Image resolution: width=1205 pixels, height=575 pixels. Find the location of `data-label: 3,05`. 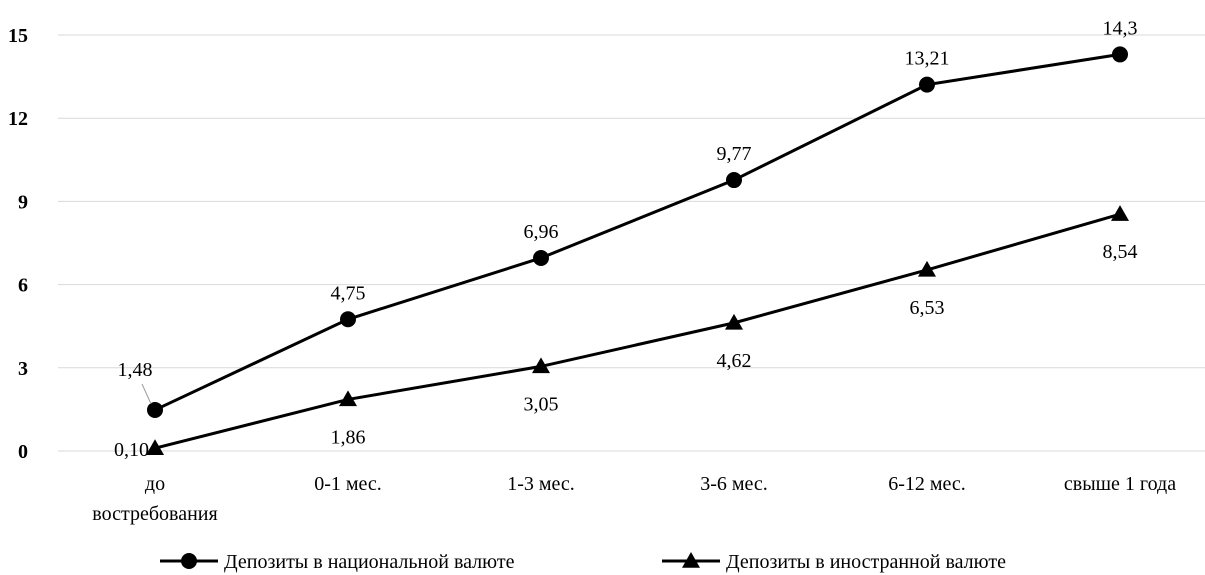

data-label: 3,05 is located at coordinates (541, 404).